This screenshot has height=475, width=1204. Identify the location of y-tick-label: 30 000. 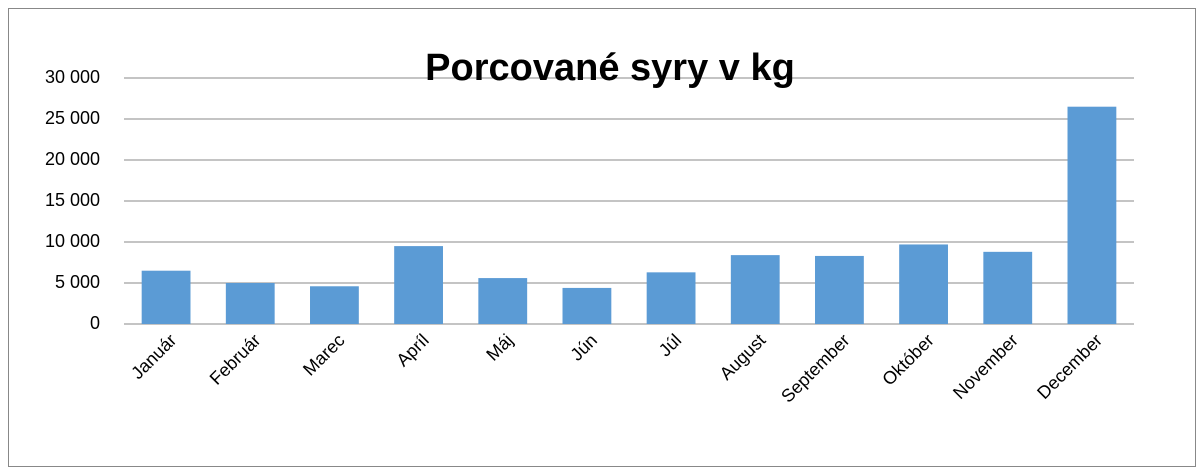
(72, 77).